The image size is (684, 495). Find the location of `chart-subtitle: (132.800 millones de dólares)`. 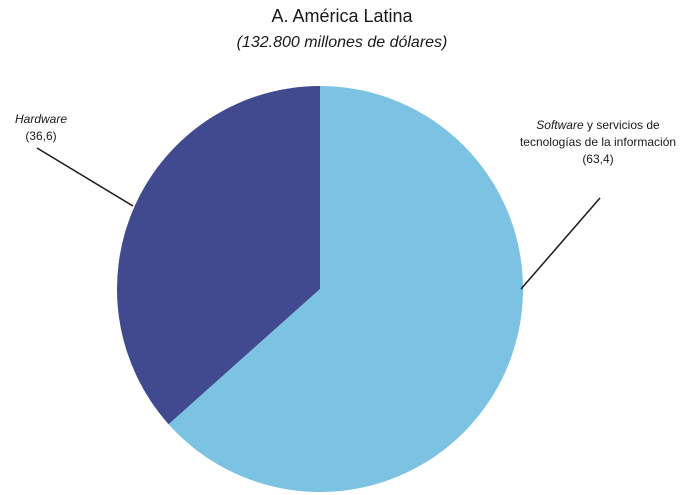

chart-subtitle: (132.800 millones de dólares) is located at coordinates (342, 42).